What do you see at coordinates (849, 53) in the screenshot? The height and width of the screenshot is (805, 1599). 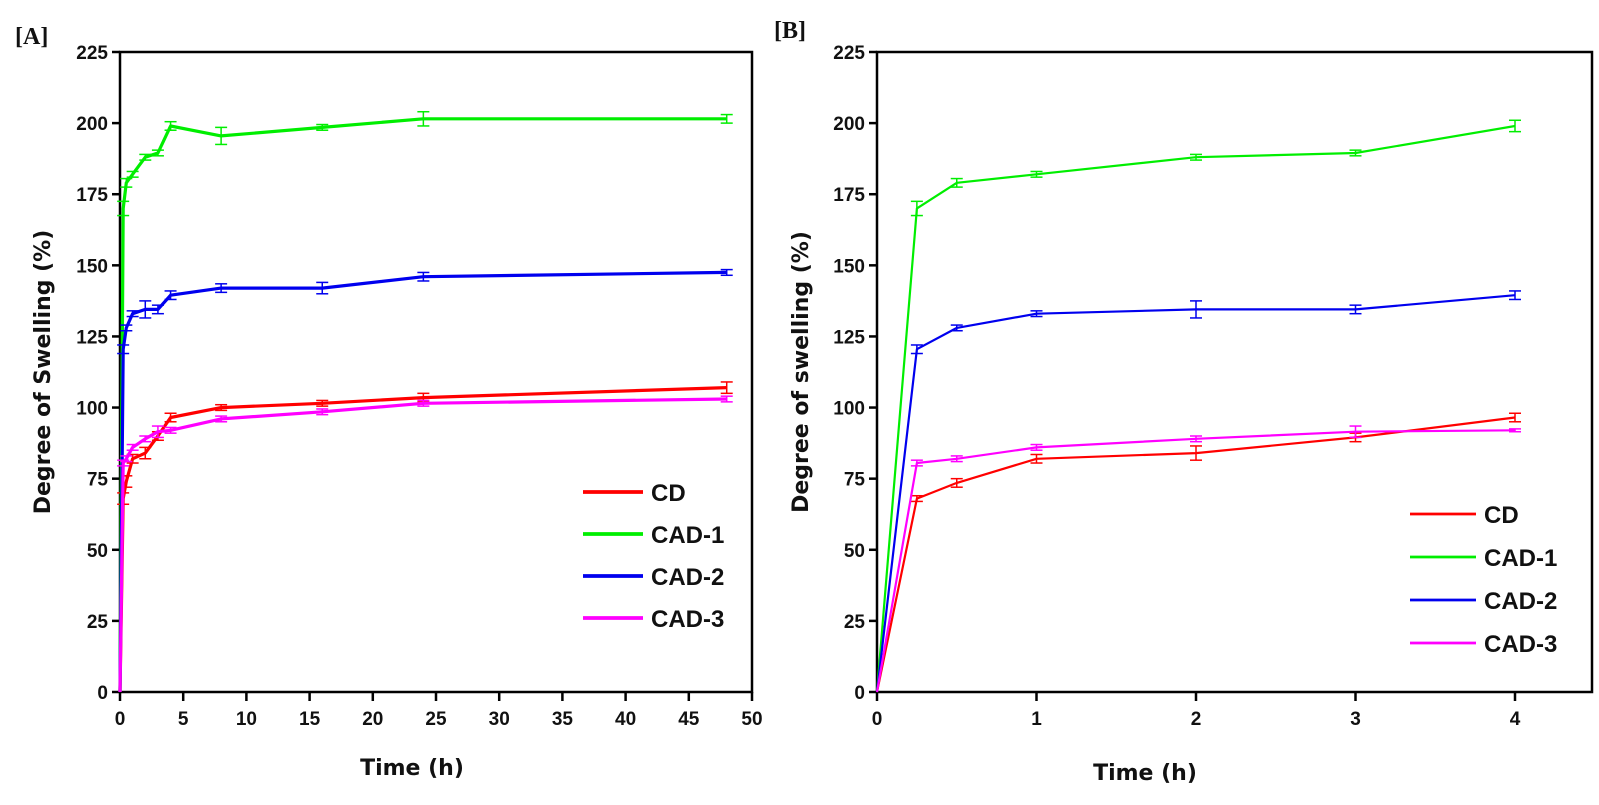 I see `panel-b-y-tick-label: 225` at bounding box center [849, 53].